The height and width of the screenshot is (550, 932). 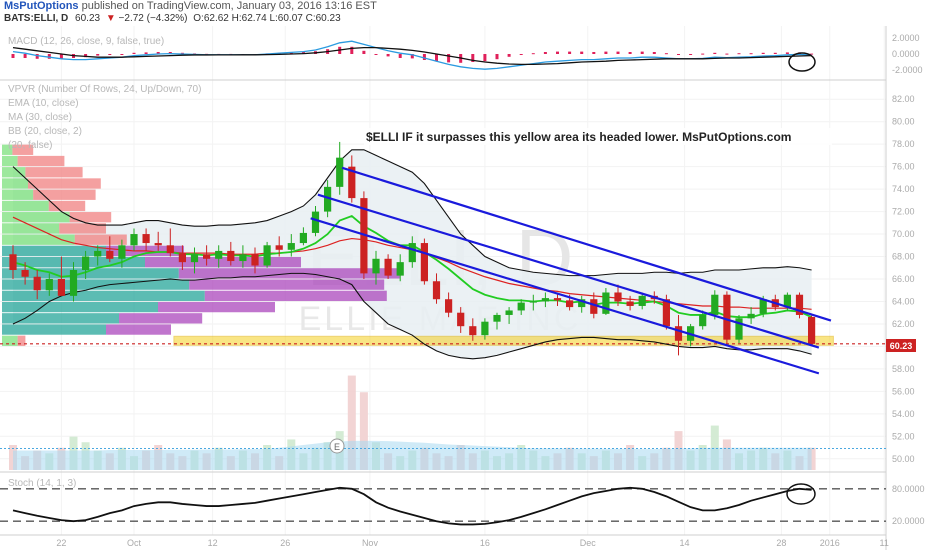 What do you see at coordinates (830, 543) in the screenshot?
I see `date-tick-label: 2016` at bounding box center [830, 543].